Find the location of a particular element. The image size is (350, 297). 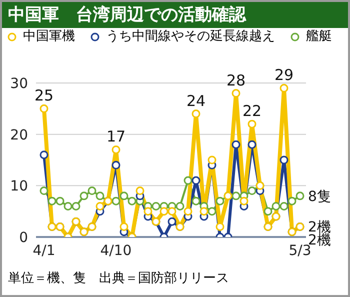

y-tick-label: 30 is located at coordinates (19, 84).